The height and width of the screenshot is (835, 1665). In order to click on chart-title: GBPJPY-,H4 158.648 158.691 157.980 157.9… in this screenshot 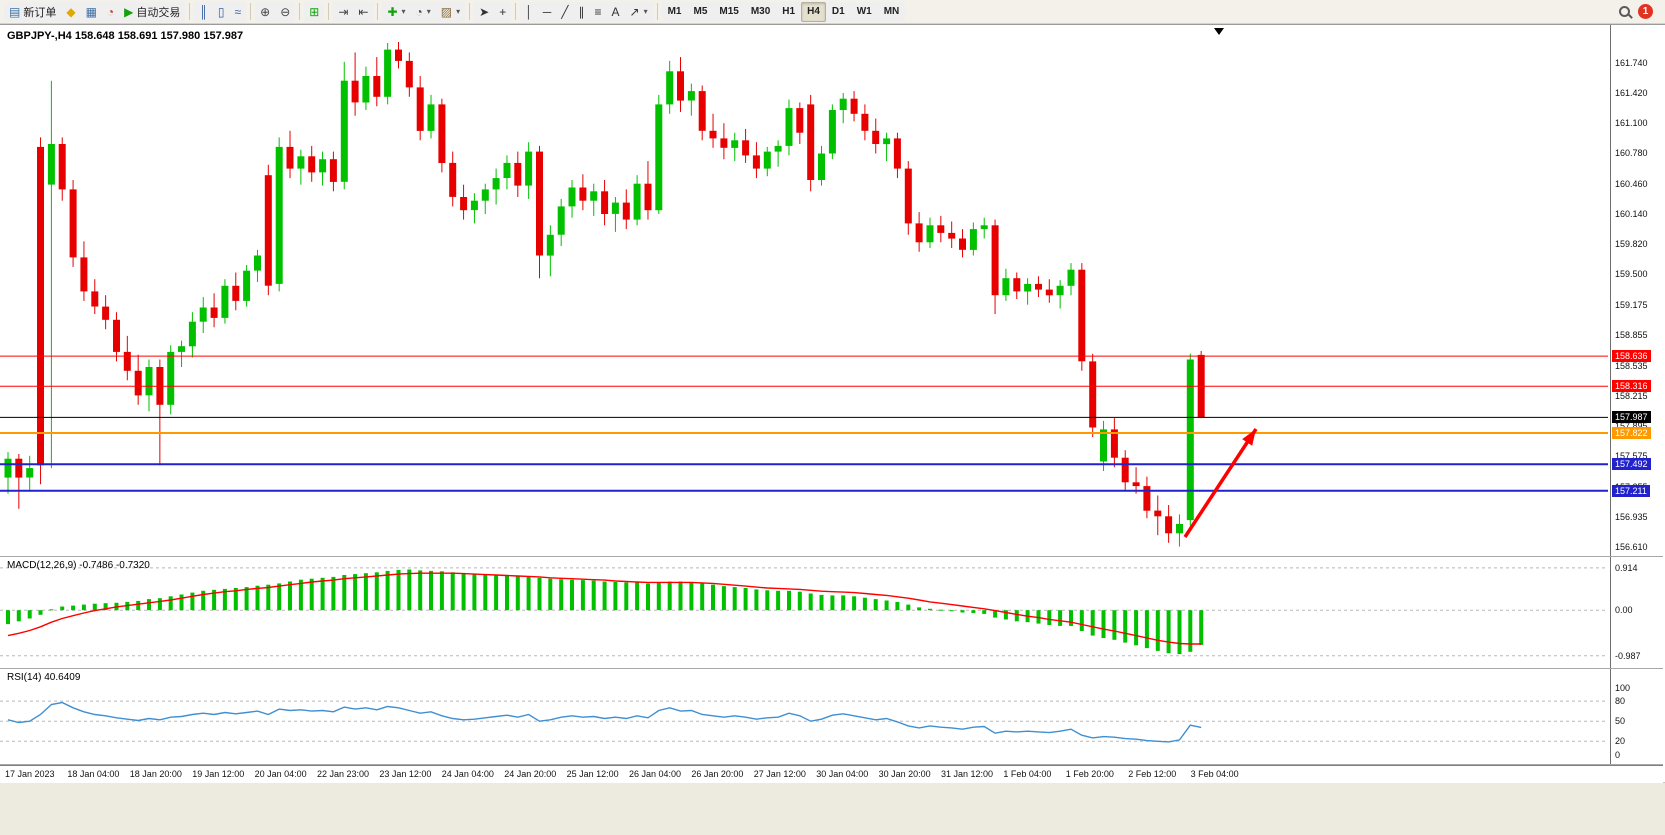, I will do `click(125, 36)`.